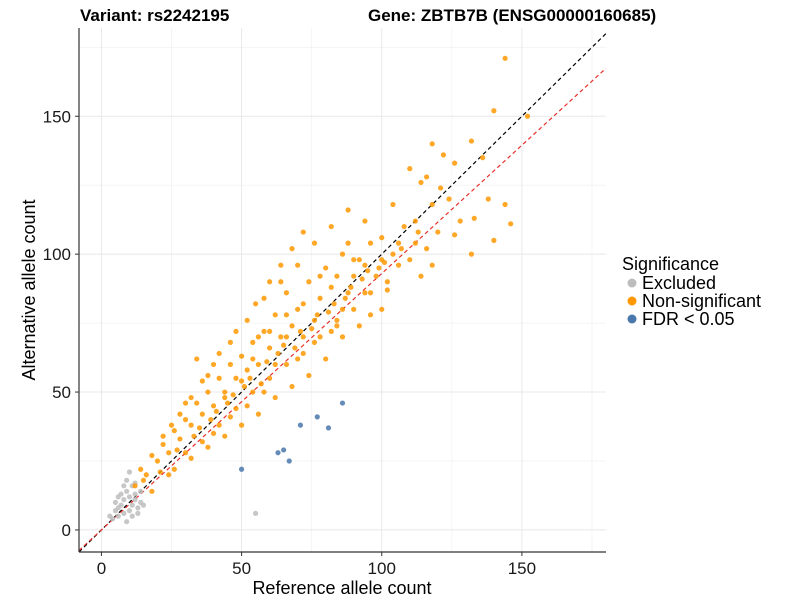 The height and width of the screenshot is (600, 800). What do you see at coordinates (632, 319) in the screenshot?
I see `legend-swatch-fdr` at bounding box center [632, 319].